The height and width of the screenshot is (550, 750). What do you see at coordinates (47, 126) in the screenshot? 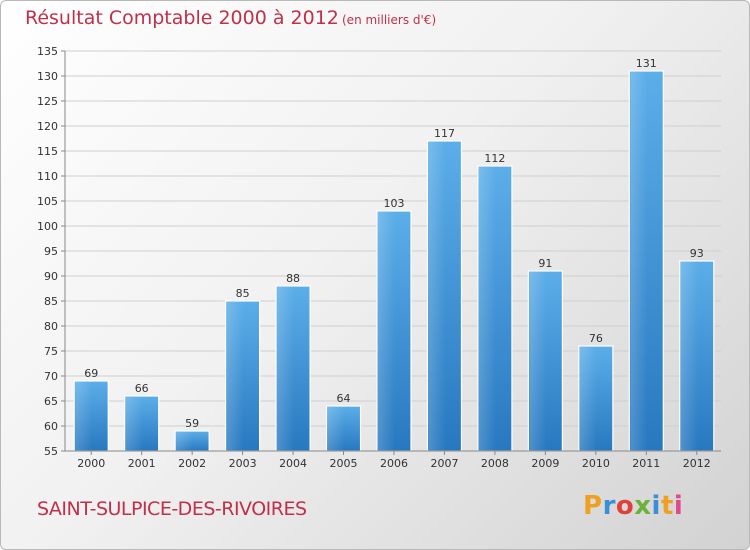
I see `y-tick-label: 120` at bounding box center [47, 126].